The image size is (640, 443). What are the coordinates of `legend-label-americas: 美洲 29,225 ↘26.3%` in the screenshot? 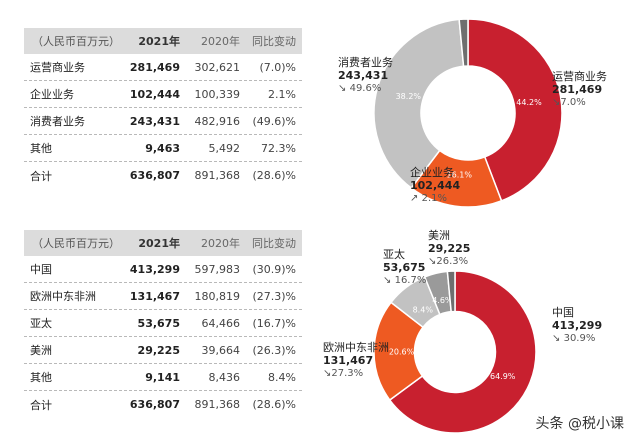 It's located at (449, 248).